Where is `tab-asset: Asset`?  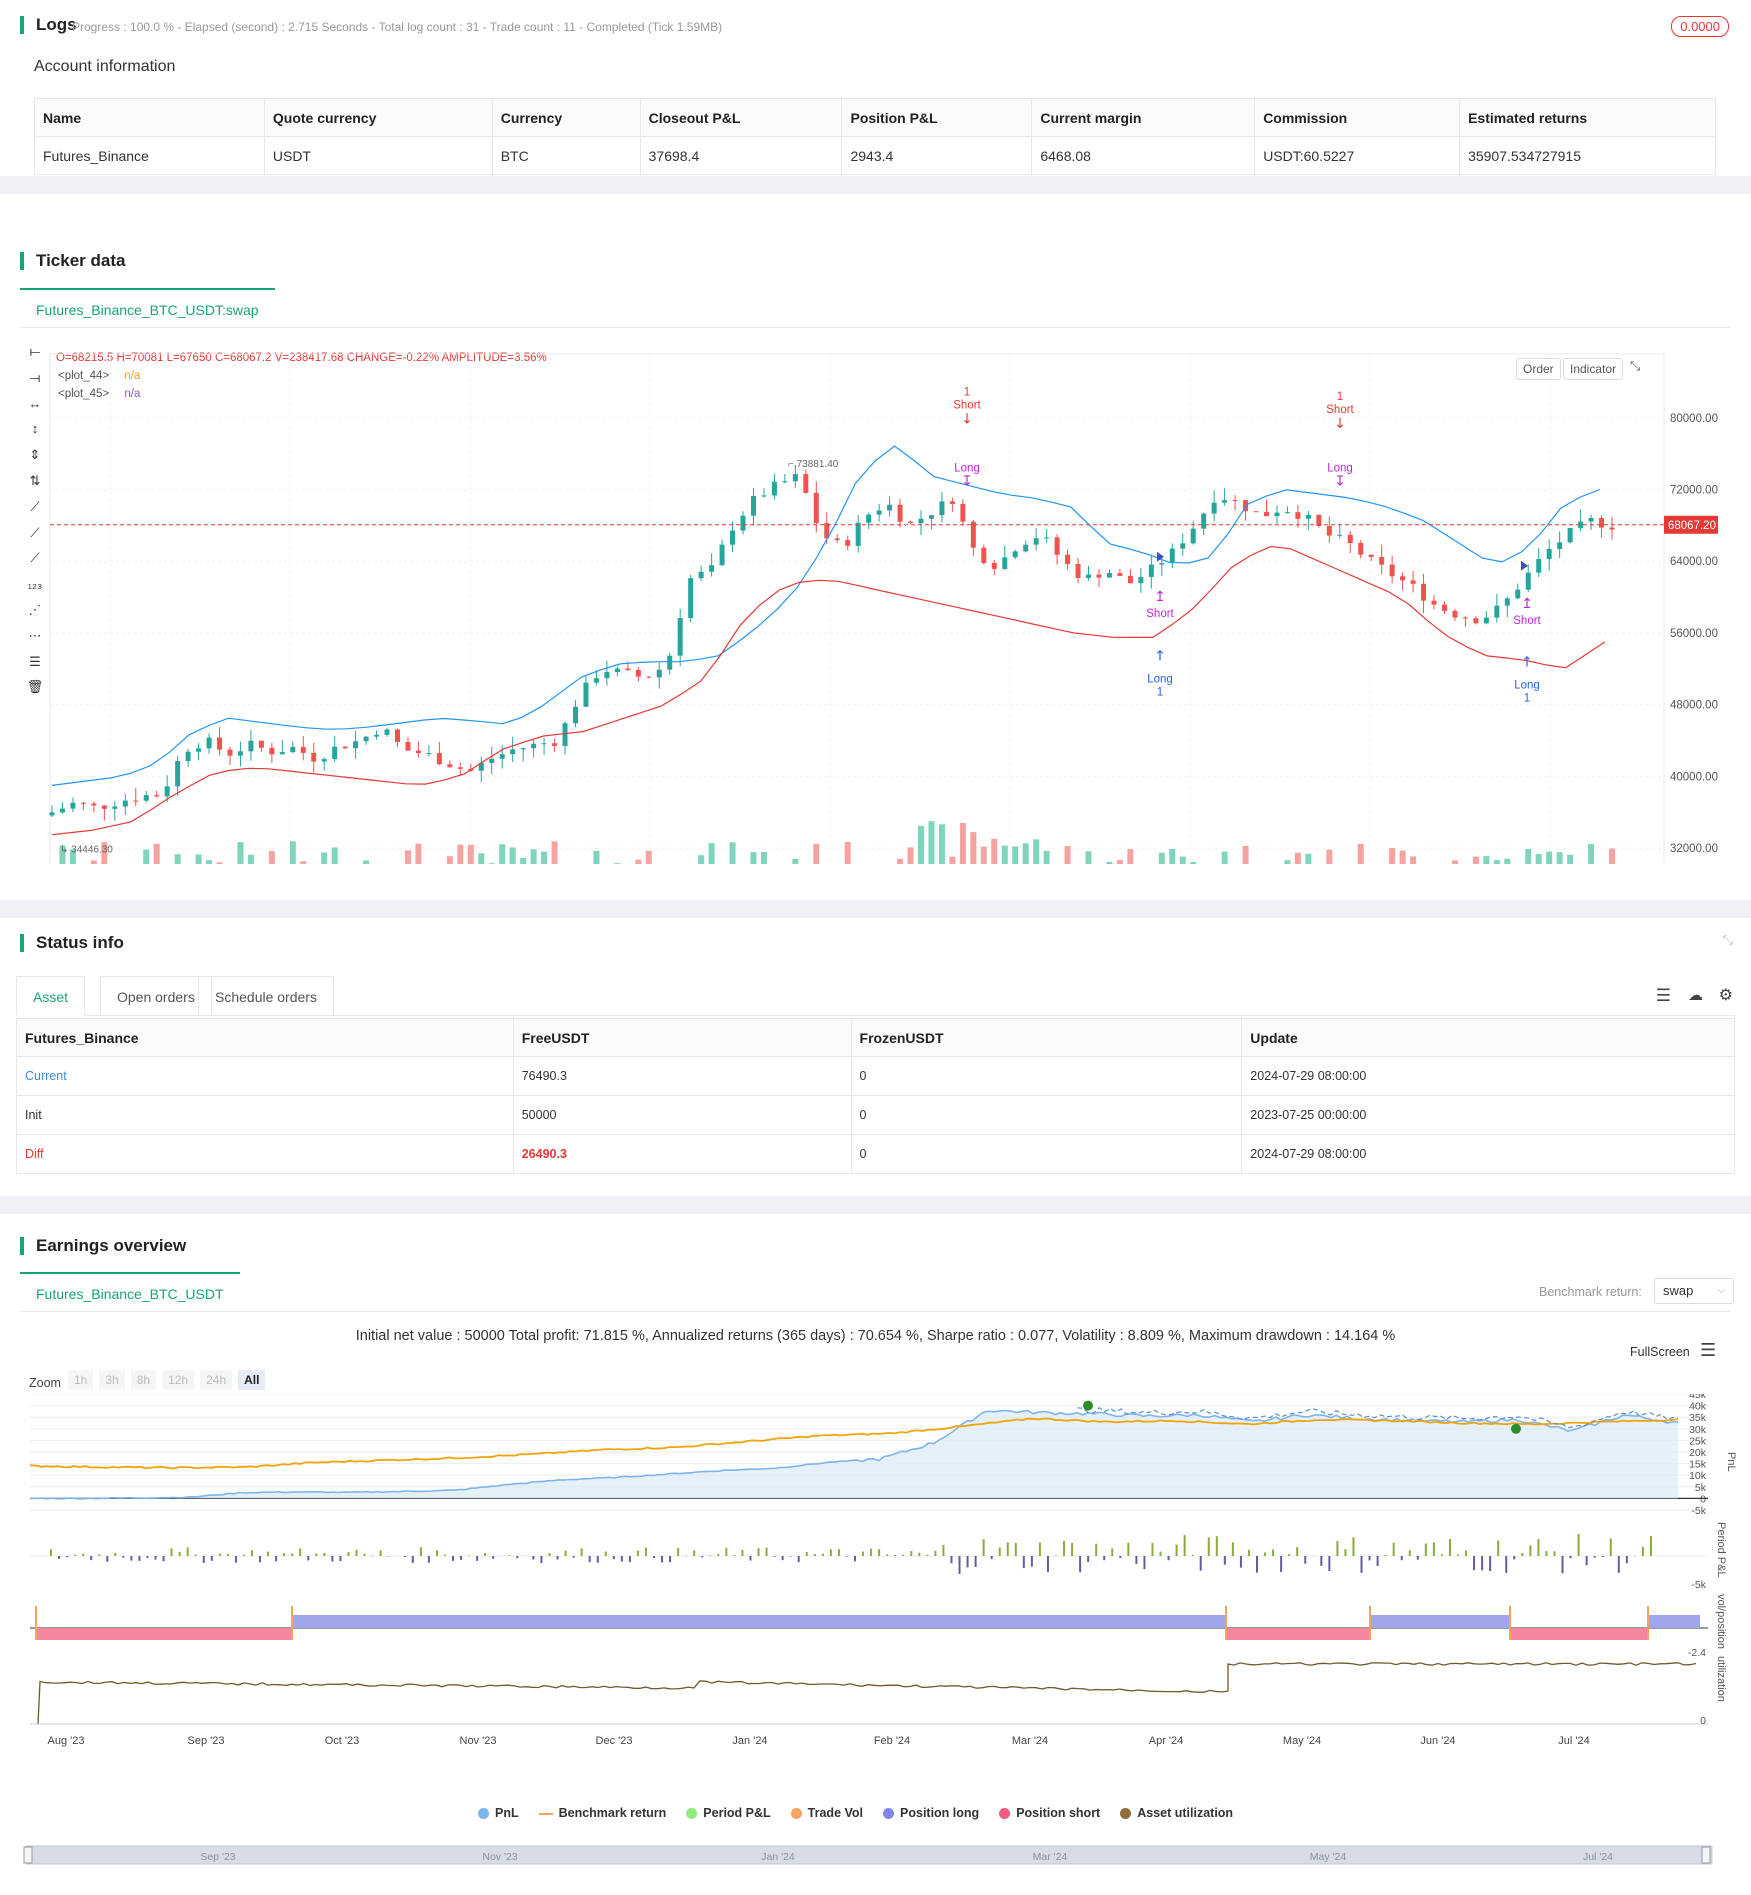 tab-asset: Asset is located at coordinates (51, 996).